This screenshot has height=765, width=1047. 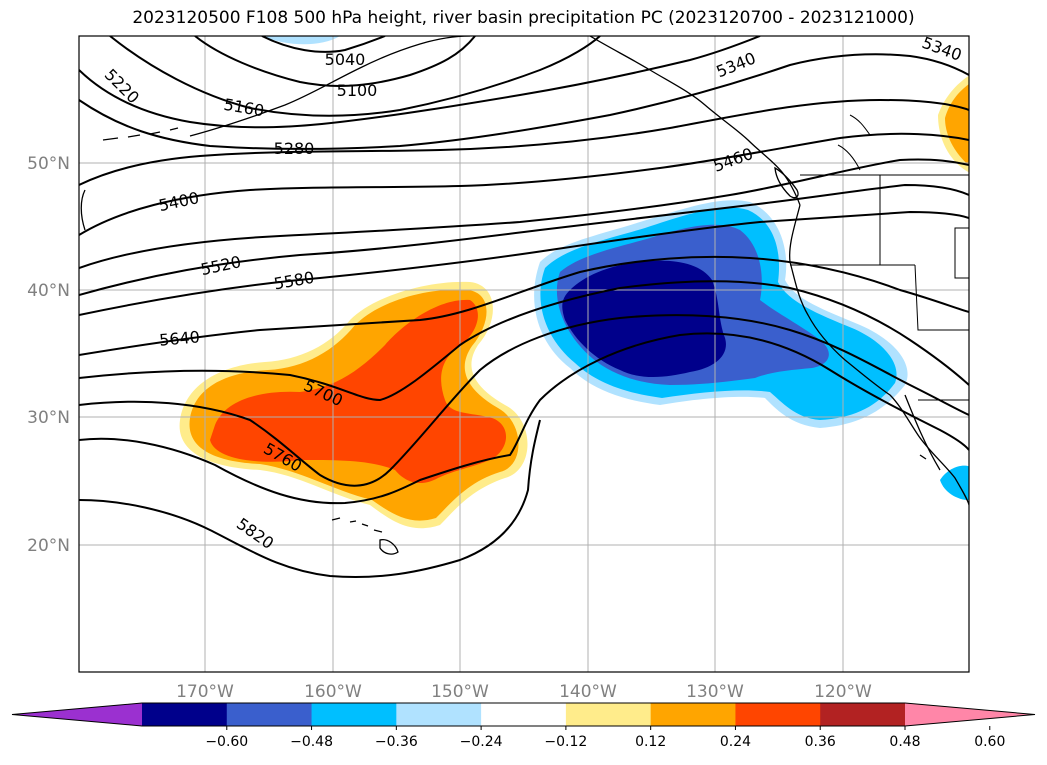 I want to click on positive-anomaly-shading, so click(x=353, y=405).